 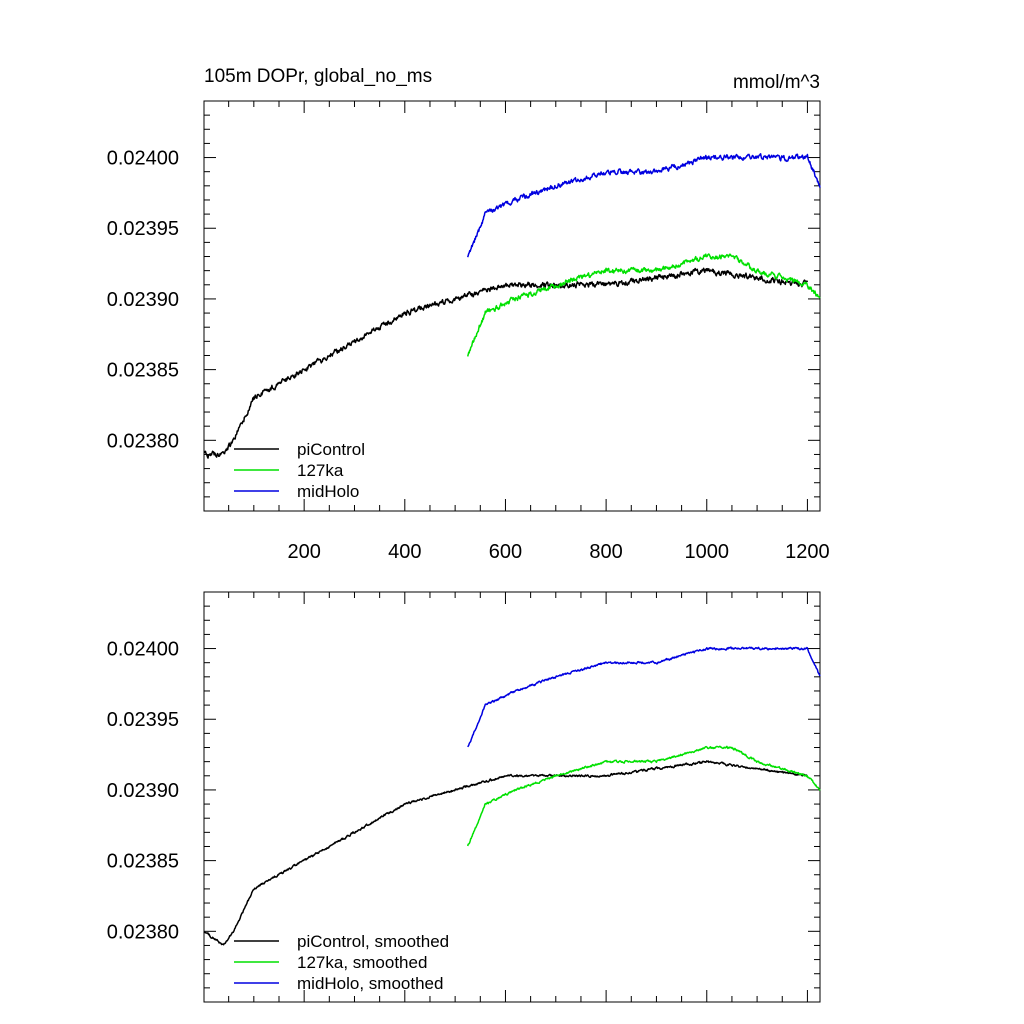 I want to click on legend-label-127ka-smoothed: 127ka, smoothed, so click(x=362, y=962).